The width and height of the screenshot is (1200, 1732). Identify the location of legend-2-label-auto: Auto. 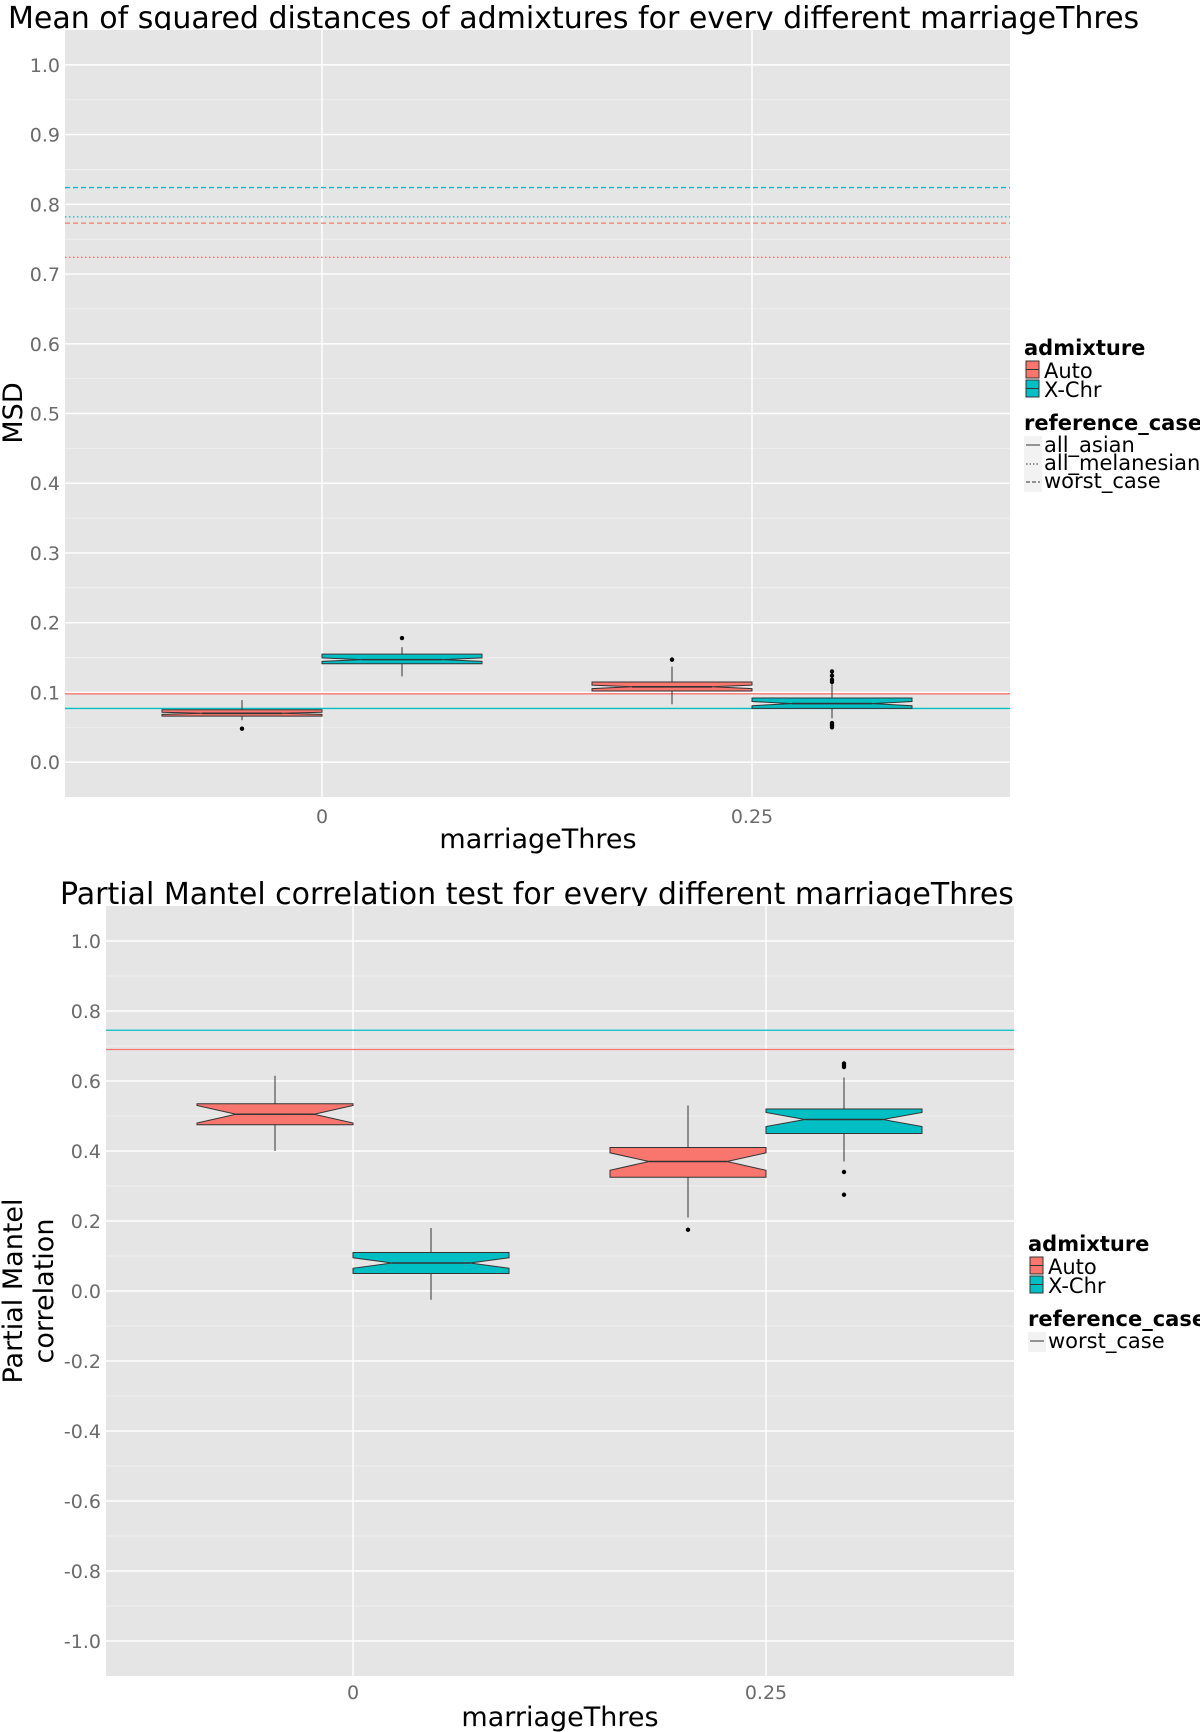
(1072, 1267).